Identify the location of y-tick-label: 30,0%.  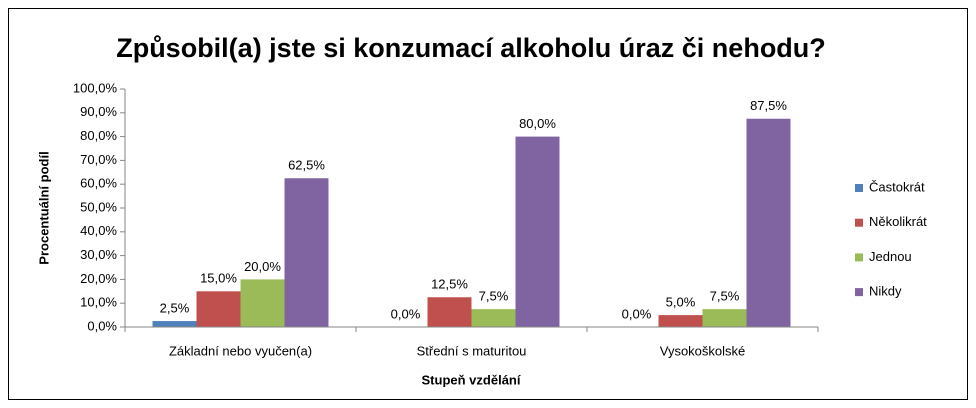
(98, 254).